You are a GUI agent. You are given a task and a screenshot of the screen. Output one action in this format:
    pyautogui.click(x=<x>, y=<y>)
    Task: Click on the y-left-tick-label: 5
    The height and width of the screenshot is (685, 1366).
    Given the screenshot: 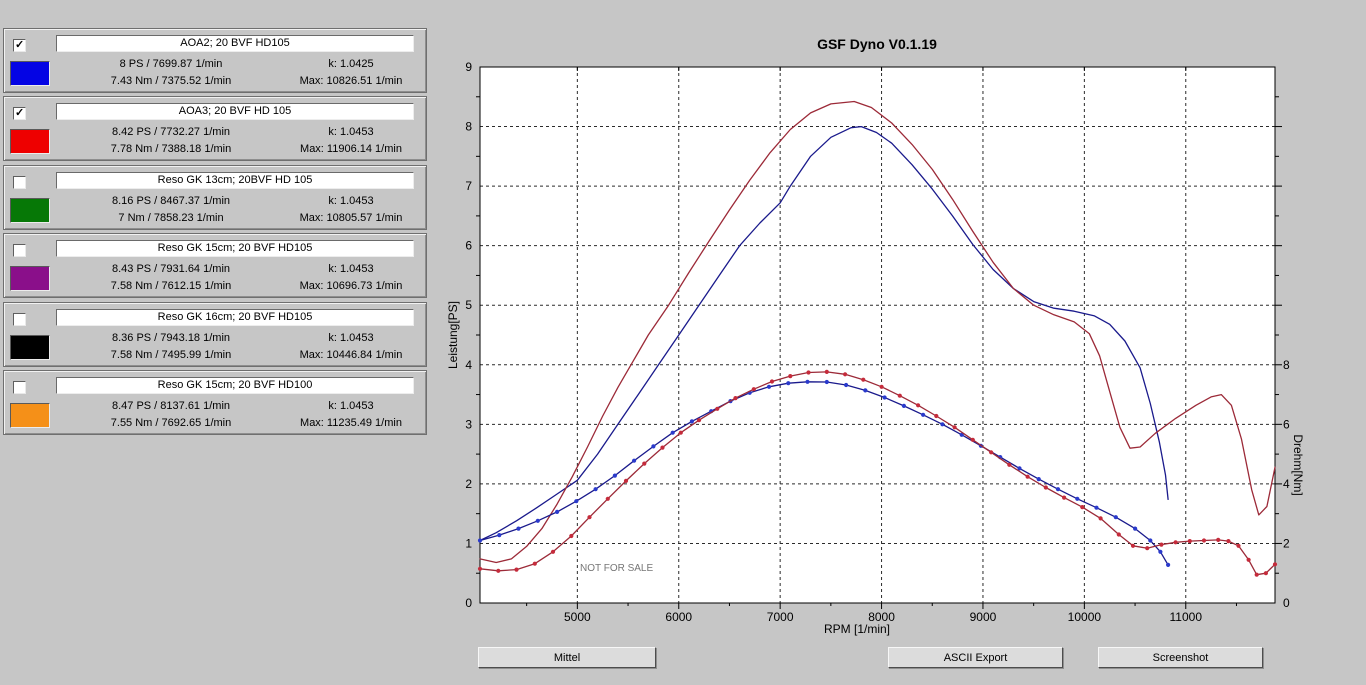 What is the action you would take?
    pyautogui.click(x=468, y=305)
    